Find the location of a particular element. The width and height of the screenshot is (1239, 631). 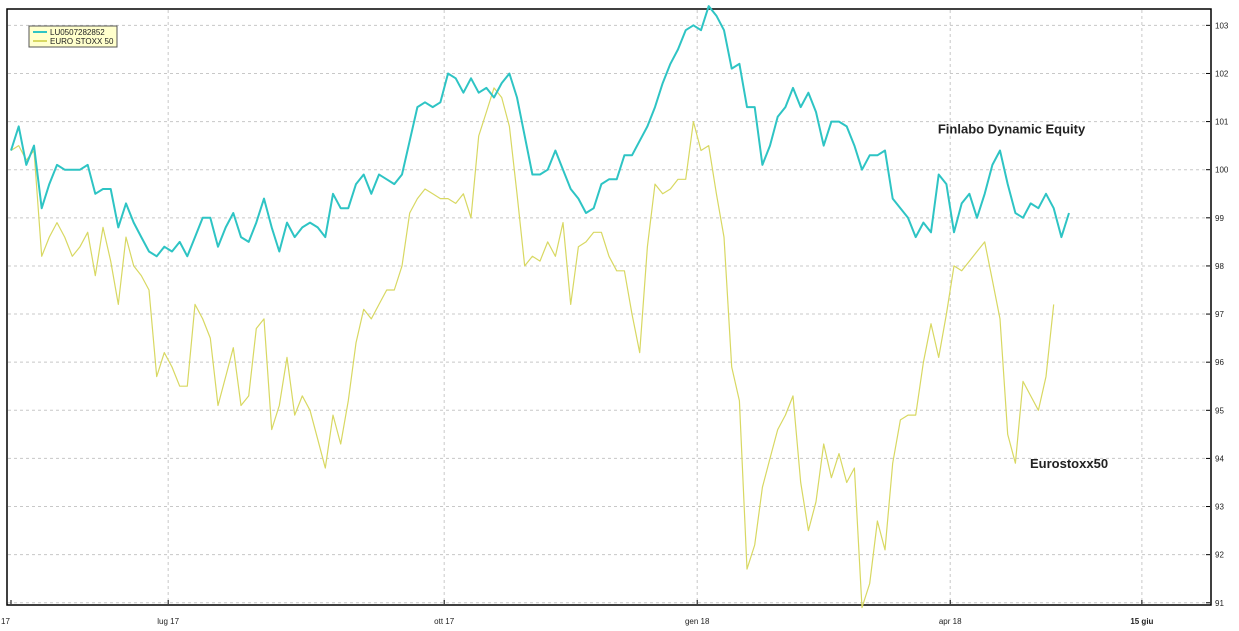

y-tick-label: 101 is located at coordinates (1222, 122).